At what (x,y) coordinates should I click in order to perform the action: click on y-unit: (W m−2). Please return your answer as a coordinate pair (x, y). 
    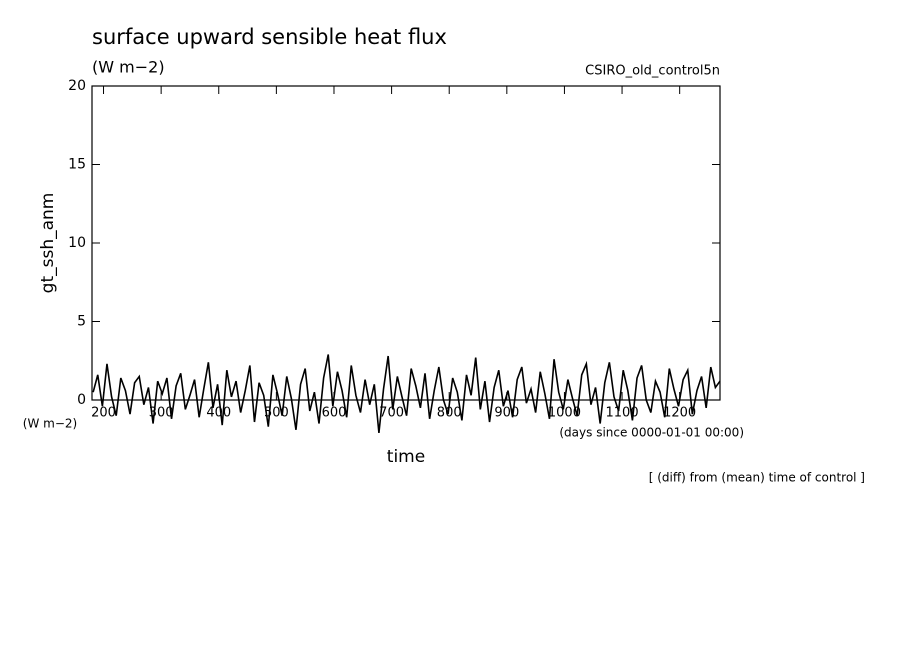
    Looking at the image, I should click on (50, 424).